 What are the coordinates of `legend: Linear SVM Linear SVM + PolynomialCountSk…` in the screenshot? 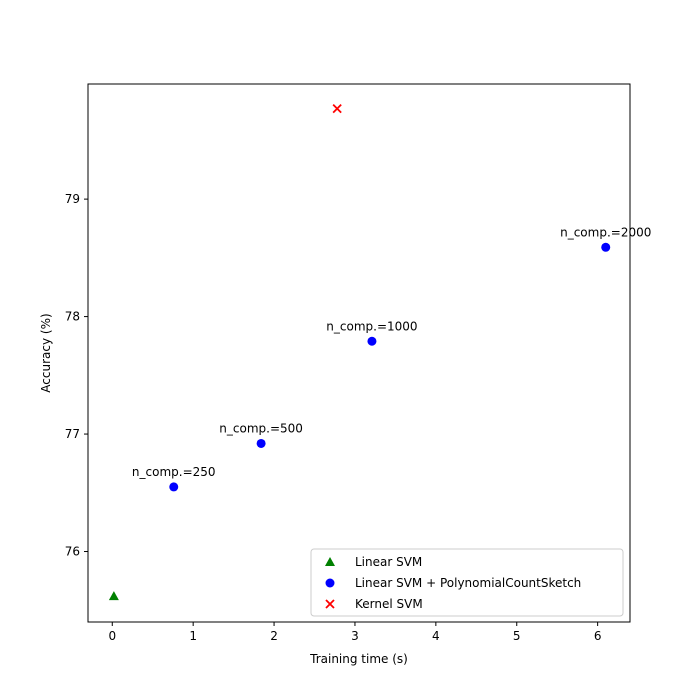 It's located at (467, 582).